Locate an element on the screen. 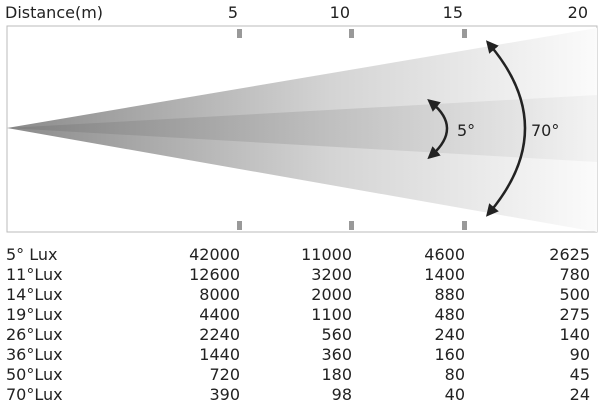 The width and height of the screenshot is (600, 415). lux-value: 880 is located at coordinates (449, 294).